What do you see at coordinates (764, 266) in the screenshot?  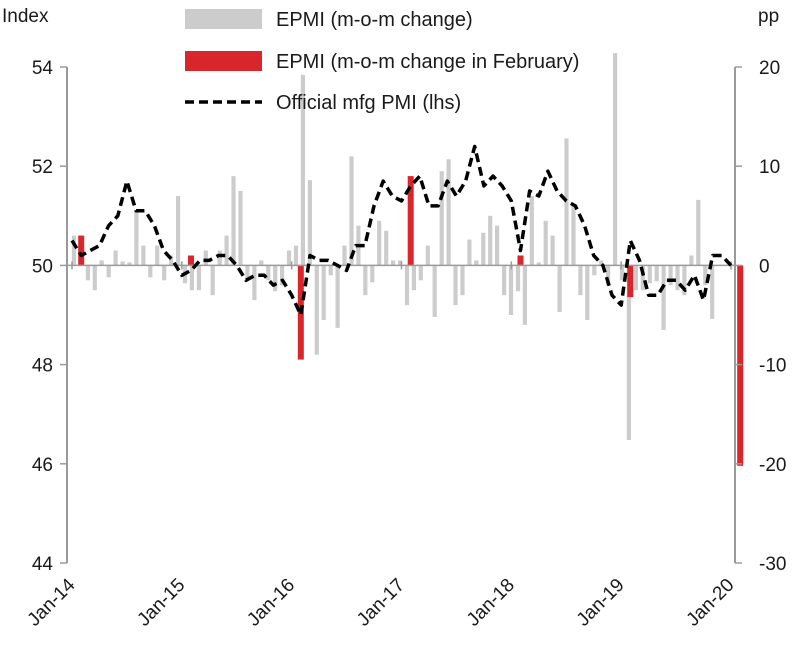 I see `right-tick-label: 0` at bounding box center [764, 266].